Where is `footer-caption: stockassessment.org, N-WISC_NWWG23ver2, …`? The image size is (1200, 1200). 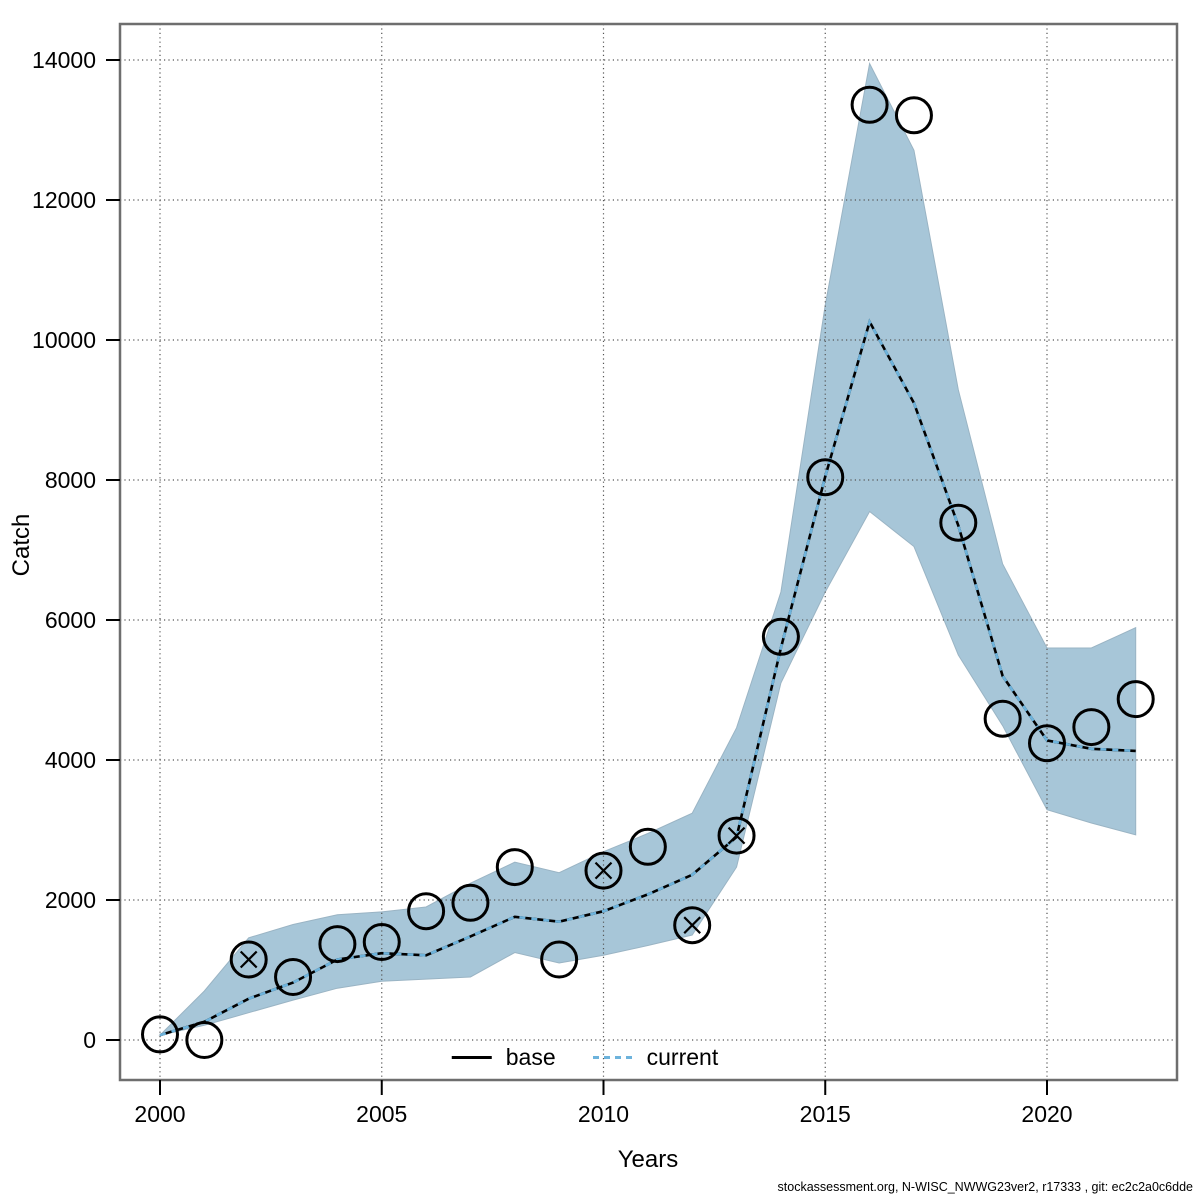 footer-caption: stockassessment.org, N-WISC_NWWG23ver2, … is located at coordinates (985, 1187).